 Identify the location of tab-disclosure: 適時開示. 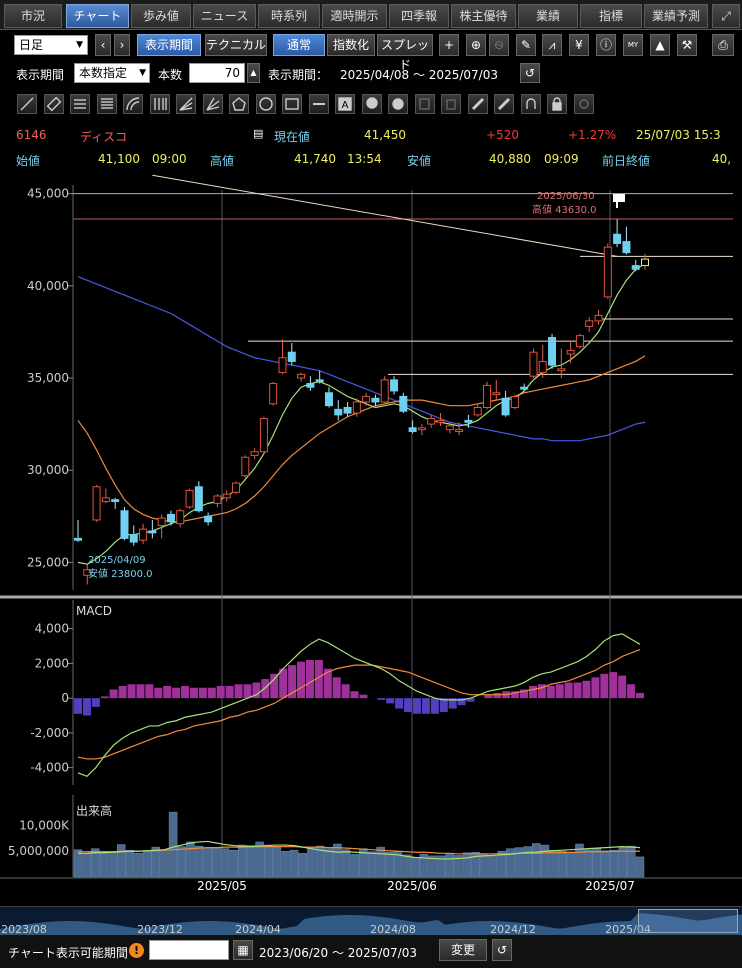
(354, 16).